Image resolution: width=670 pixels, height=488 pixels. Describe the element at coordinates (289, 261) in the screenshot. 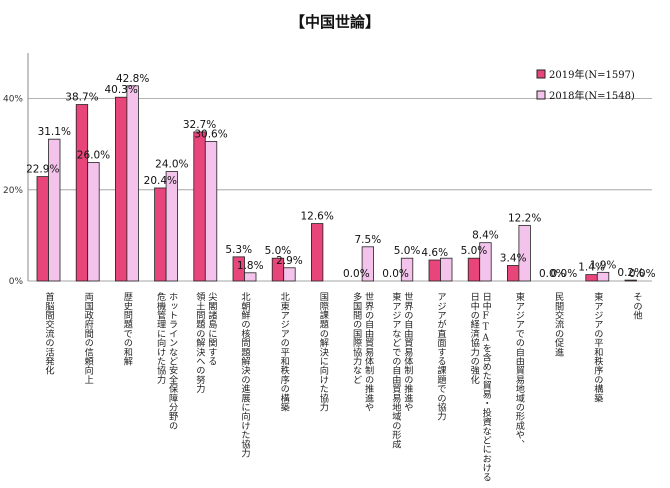

I see `data-label: 2.9%` at that location.